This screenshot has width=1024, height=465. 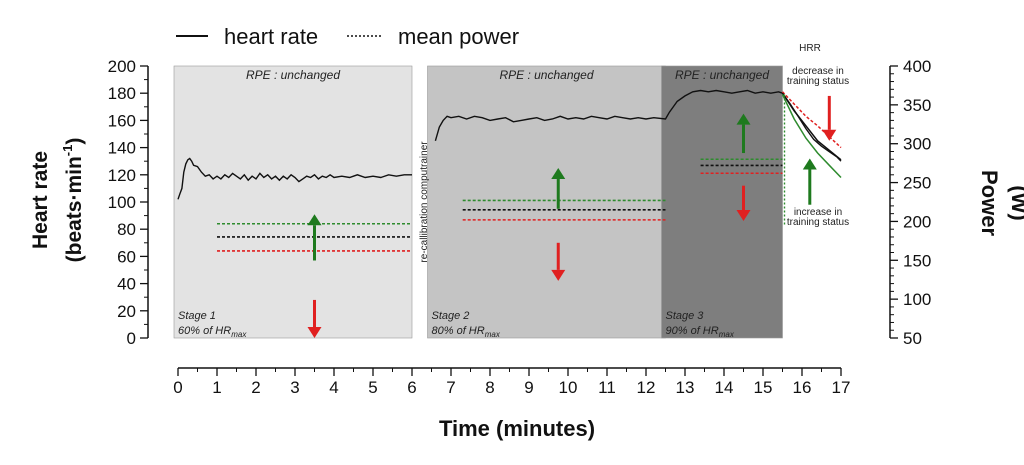 What do you see at coordinates (829, 135) in the screenshot?
I see `arrow-7-head` at bounding box center [829, 135].